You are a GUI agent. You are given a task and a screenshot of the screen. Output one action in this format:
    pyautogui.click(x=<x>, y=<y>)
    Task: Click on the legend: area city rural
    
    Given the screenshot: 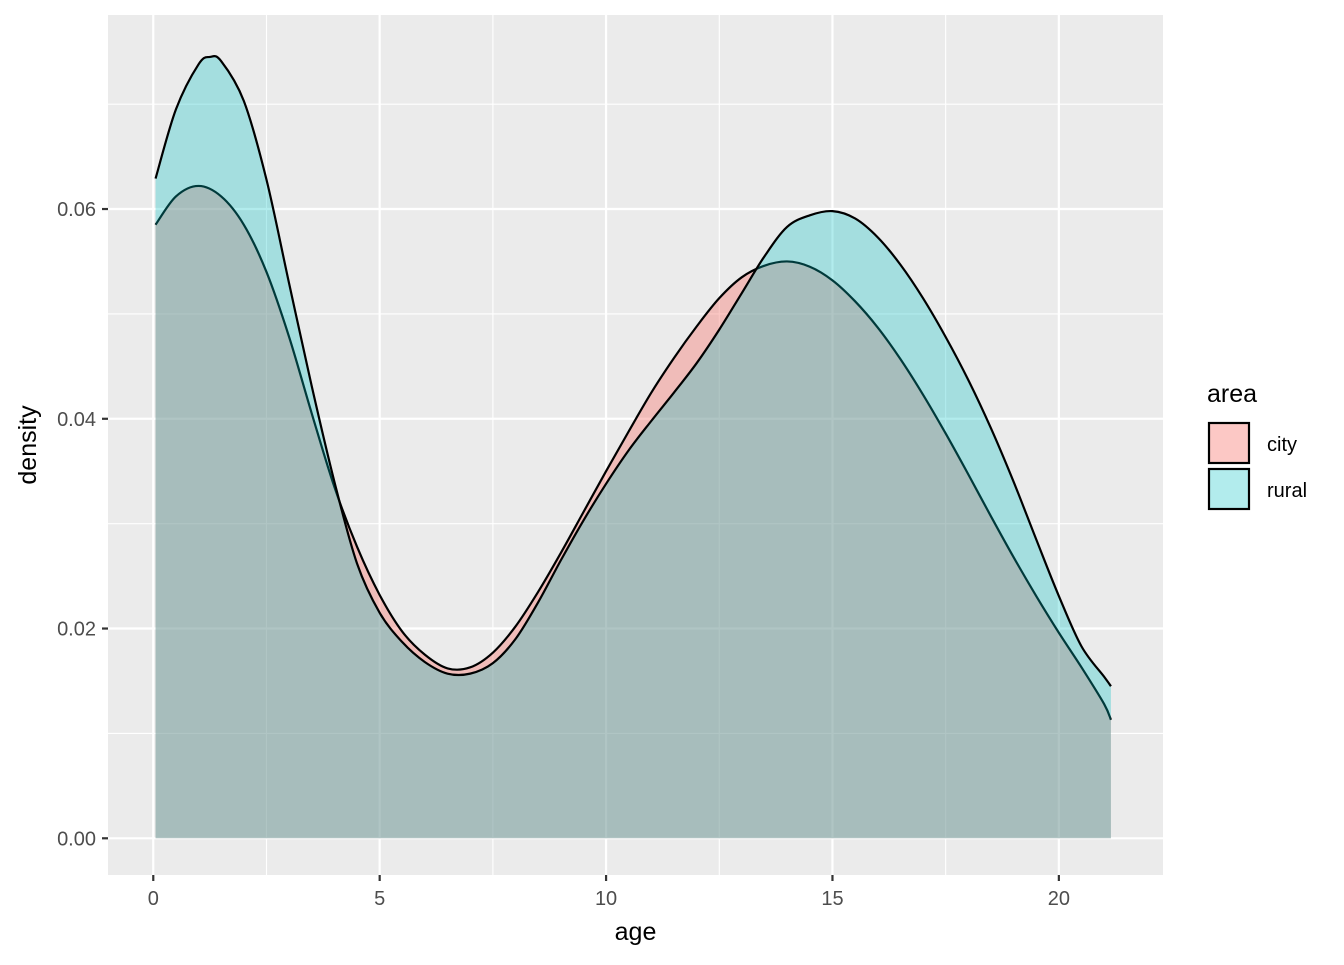 What is the action you would take?
    pyautogui.click(x=1257, y=445)
    